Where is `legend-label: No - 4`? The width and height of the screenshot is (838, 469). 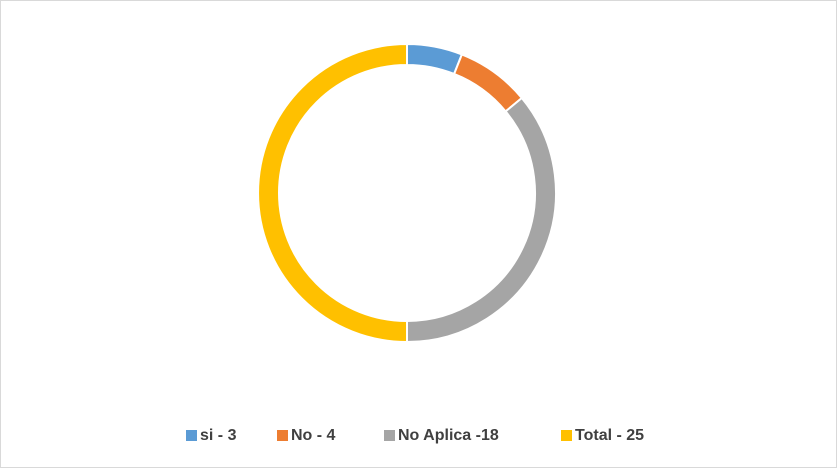
legend-label: No - 4 is located at coordinates (313, 435).